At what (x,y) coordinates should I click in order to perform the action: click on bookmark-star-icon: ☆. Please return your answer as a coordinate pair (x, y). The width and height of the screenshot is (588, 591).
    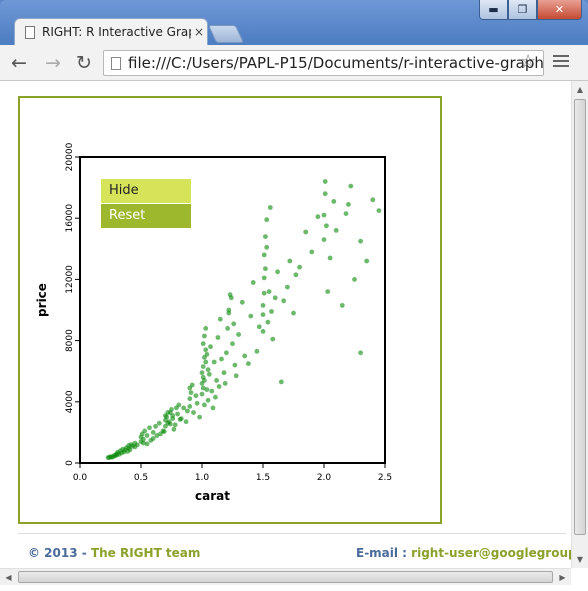
    Looking at the image, I should click on (528, 61).